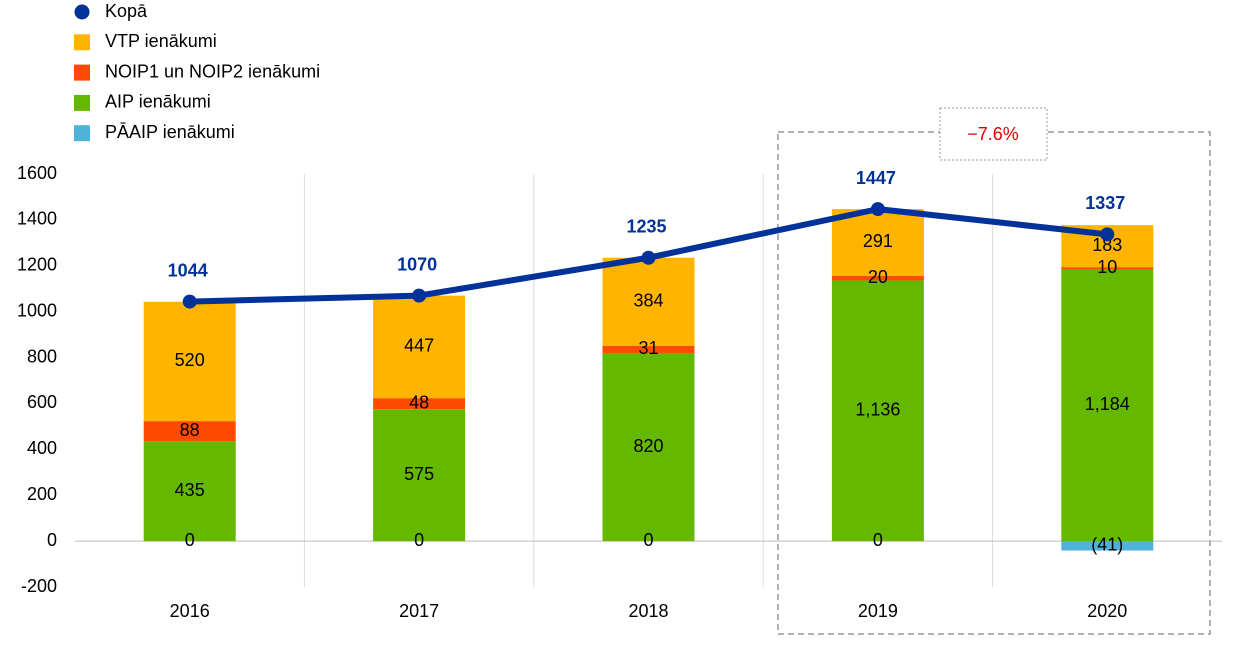 Image resolution: width=1240 pixels, height=649 pixels. Describe the element at coordinates (1107, 611) in the screenshot. I see `x-tick-label: 2020` at that location.